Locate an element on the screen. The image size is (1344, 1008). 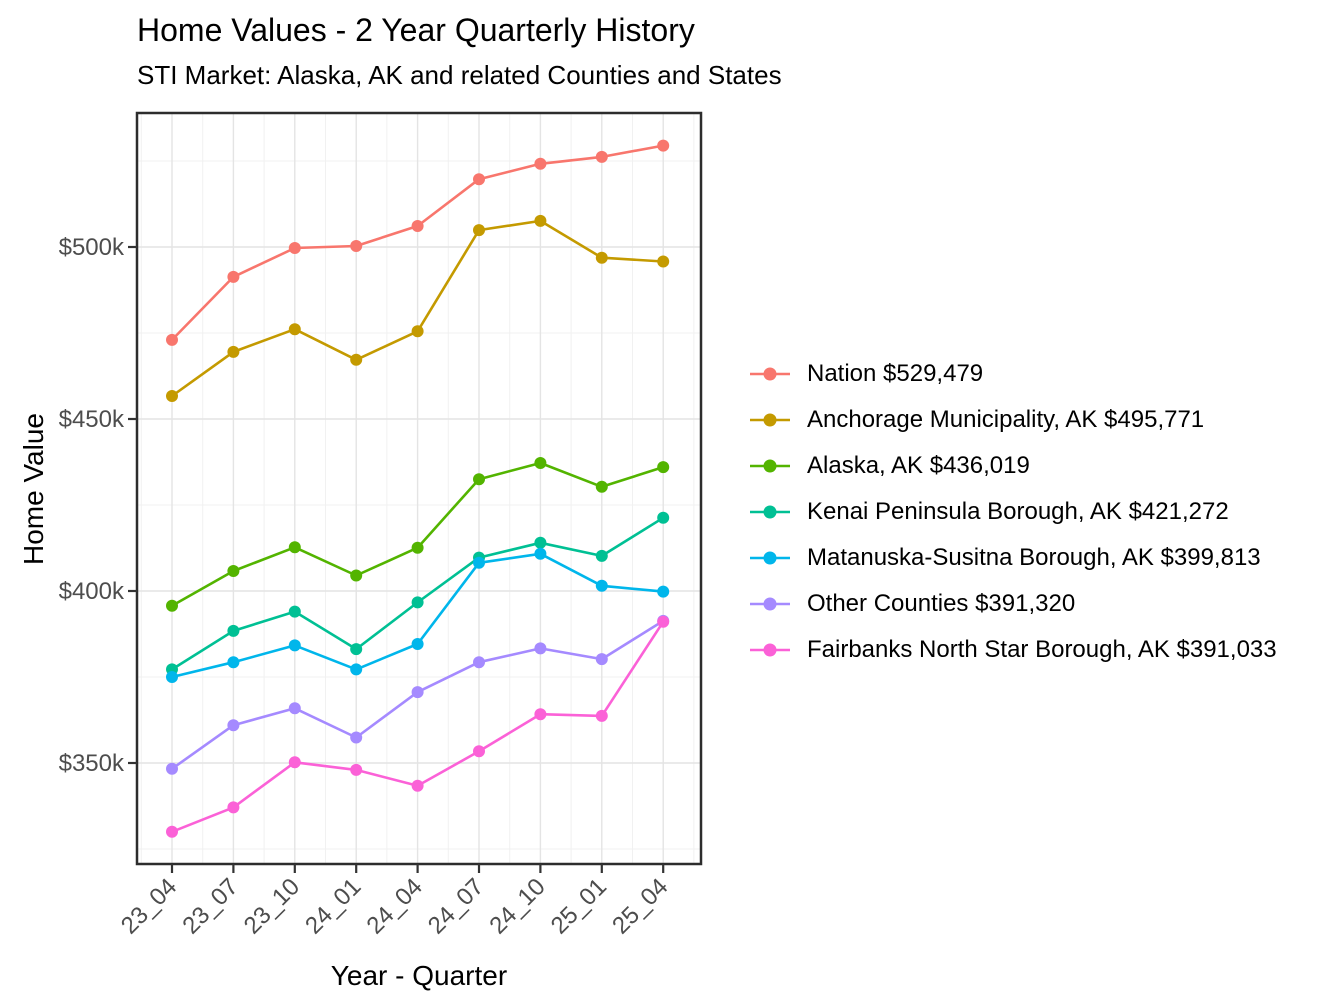
chart-title: Home Values - 2 Year Quarterly History is located at coordinates (416, 30).